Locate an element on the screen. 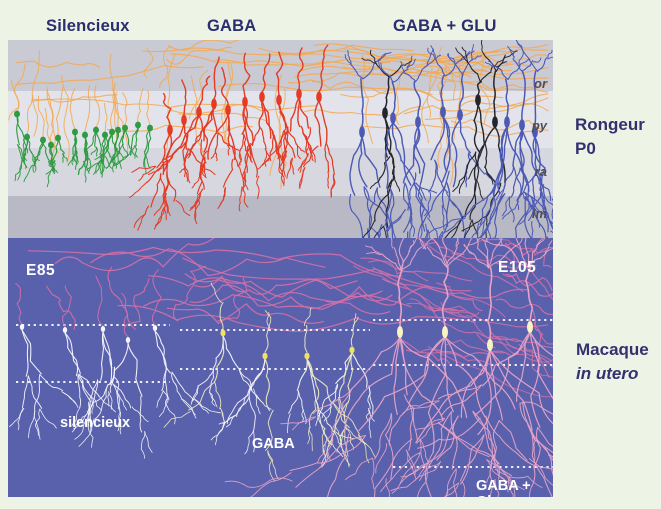  group-label-gaba: GABA is located at coordinates (273, 444).